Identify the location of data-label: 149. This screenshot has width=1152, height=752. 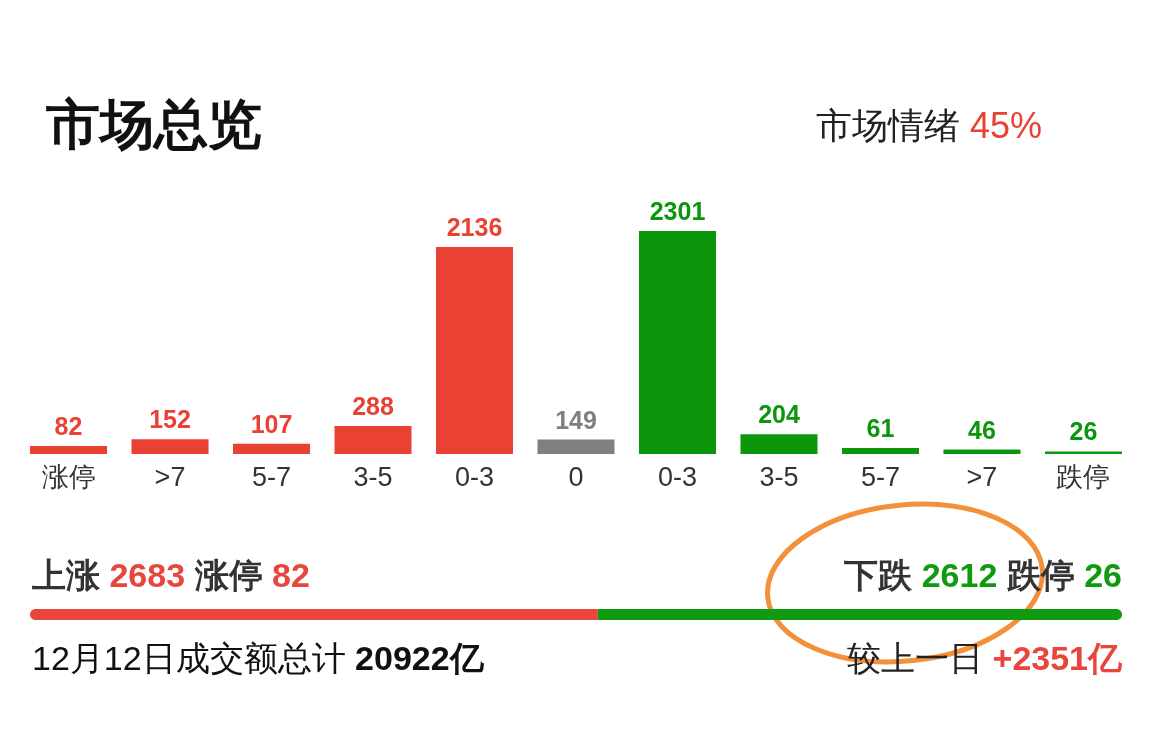
(576, 419).